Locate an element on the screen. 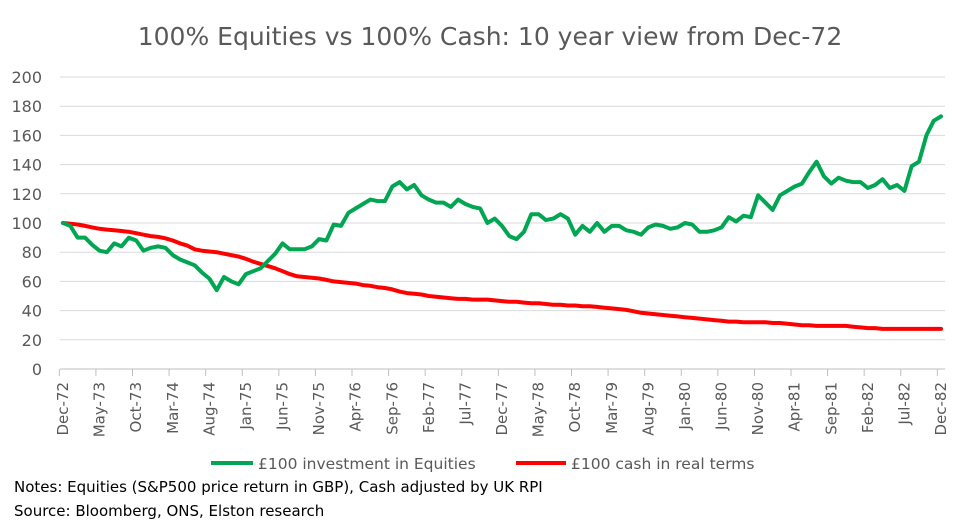  x-tick-label: May-73 is located at coordinates (100, 409).